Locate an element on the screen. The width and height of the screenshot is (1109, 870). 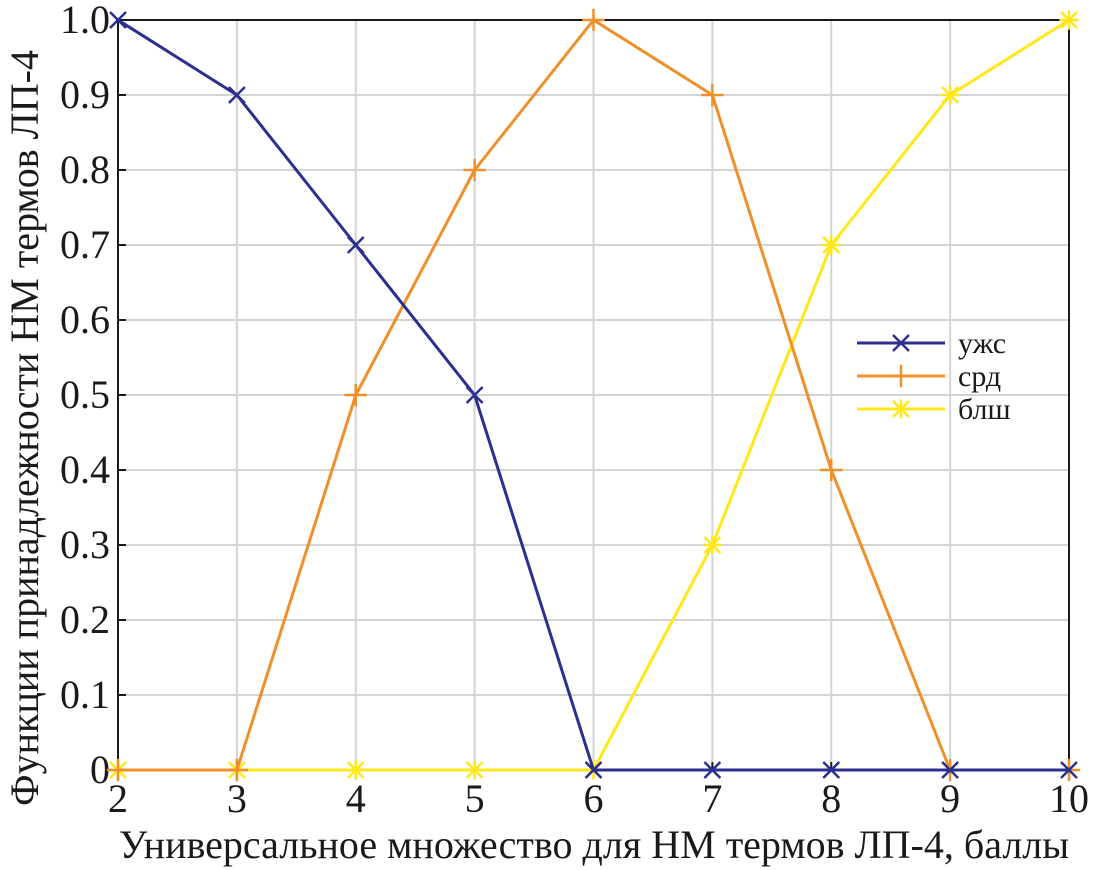
y-tick-label: 0.6 is located at coordinates (85, 319).